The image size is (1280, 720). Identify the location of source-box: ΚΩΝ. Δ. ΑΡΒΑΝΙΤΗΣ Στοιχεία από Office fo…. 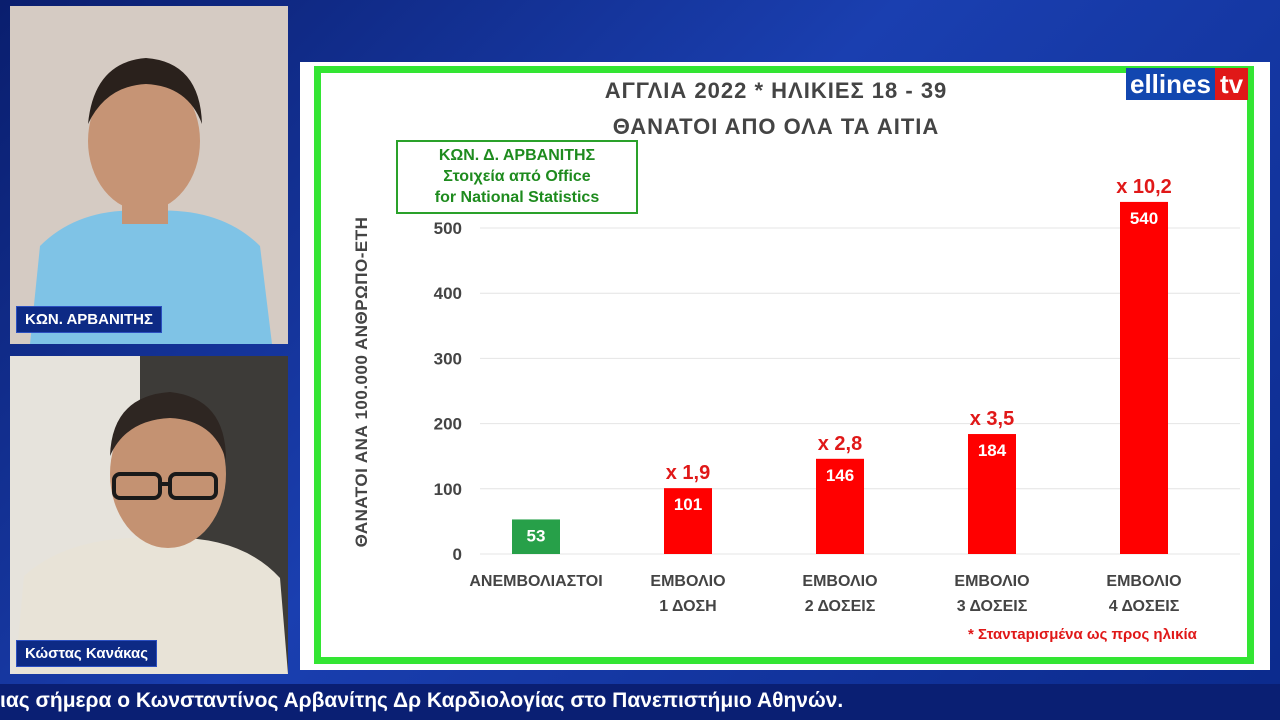
(517, 177).